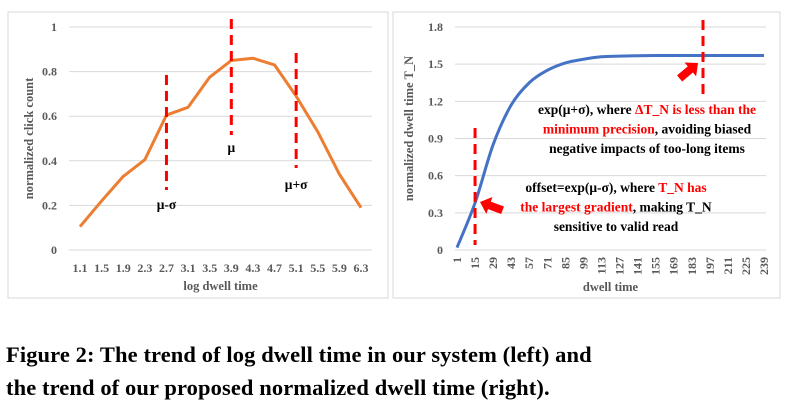  Describe the element at coordinates (49, 72) in the screenshot. I see `y-tick-label: 0.8` at that location.